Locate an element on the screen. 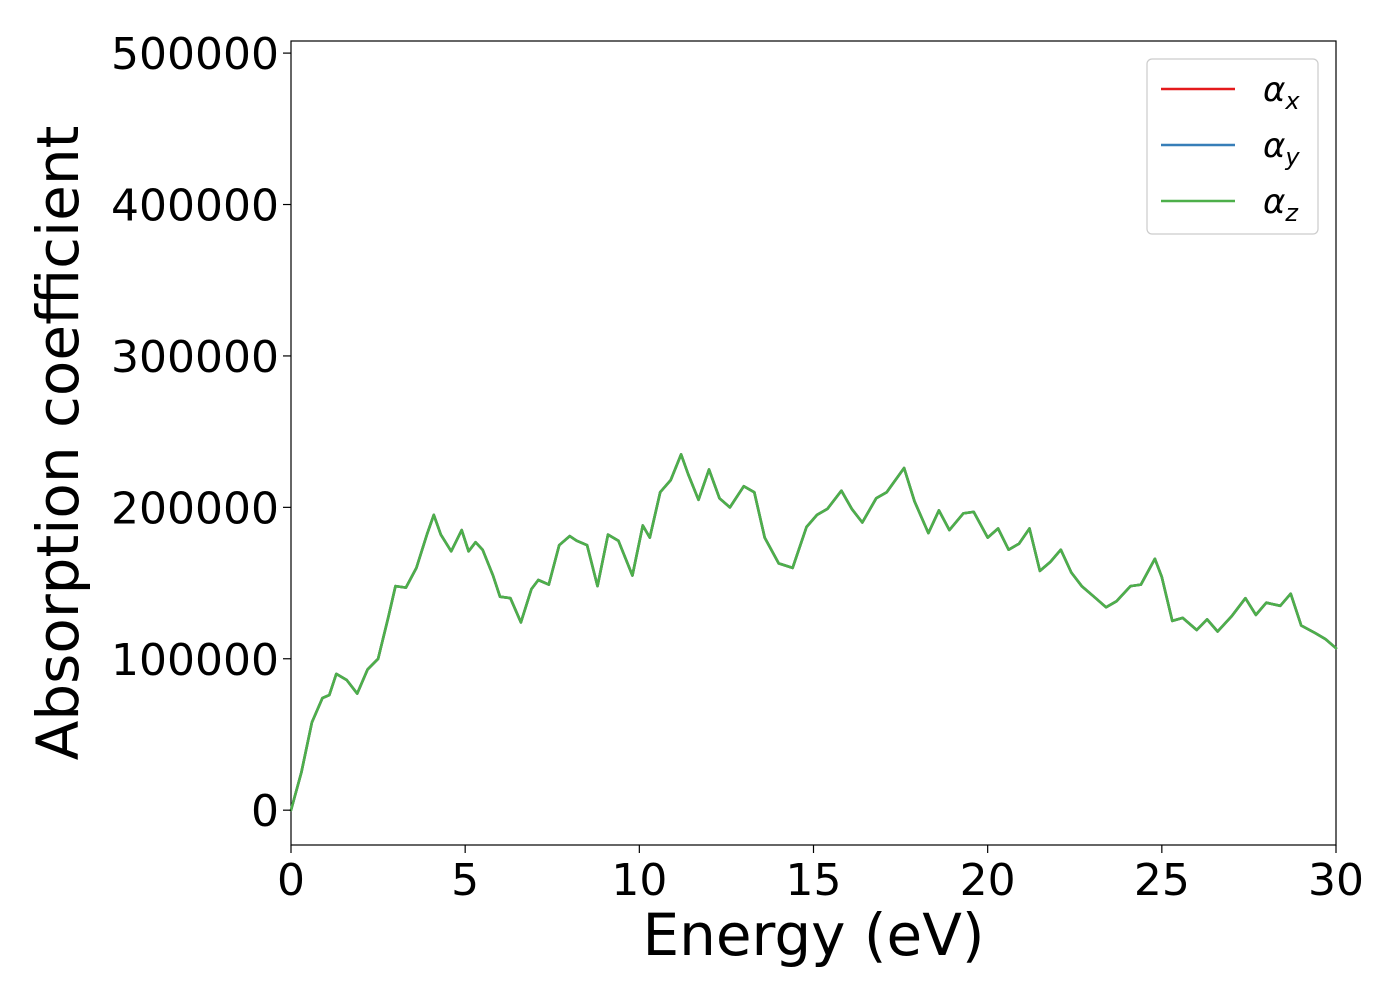 The height and width of the screenshot is (1000, 1400). y-tick-label: 100000 is located at coordinates (195, 660).